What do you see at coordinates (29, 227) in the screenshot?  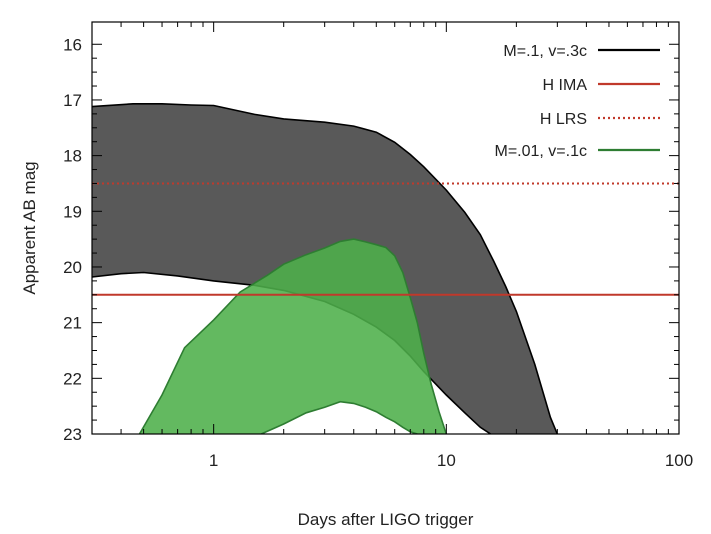 I see `y-axis-title: Apparent AB mag` at bounding box center [29, 227].